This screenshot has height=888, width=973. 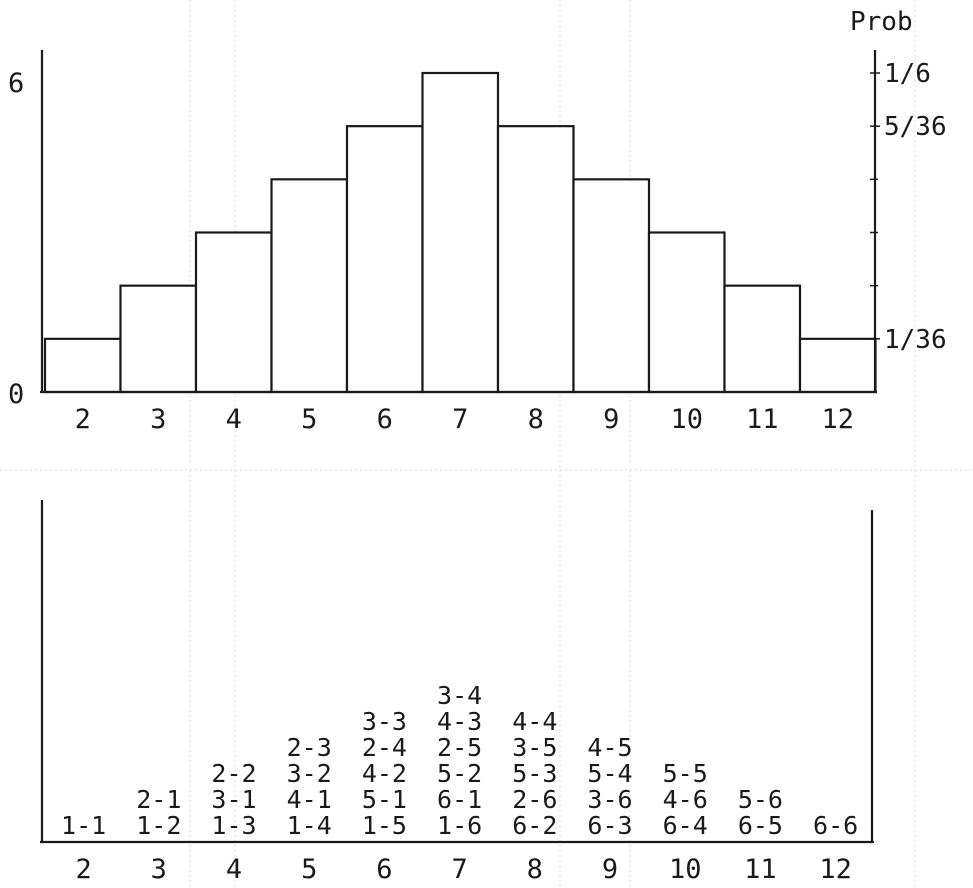 What do you see at coordinates (609, 773) in the screenshot?
I see `outcome-9-2: 5-4` at bounding box center [609, 773].